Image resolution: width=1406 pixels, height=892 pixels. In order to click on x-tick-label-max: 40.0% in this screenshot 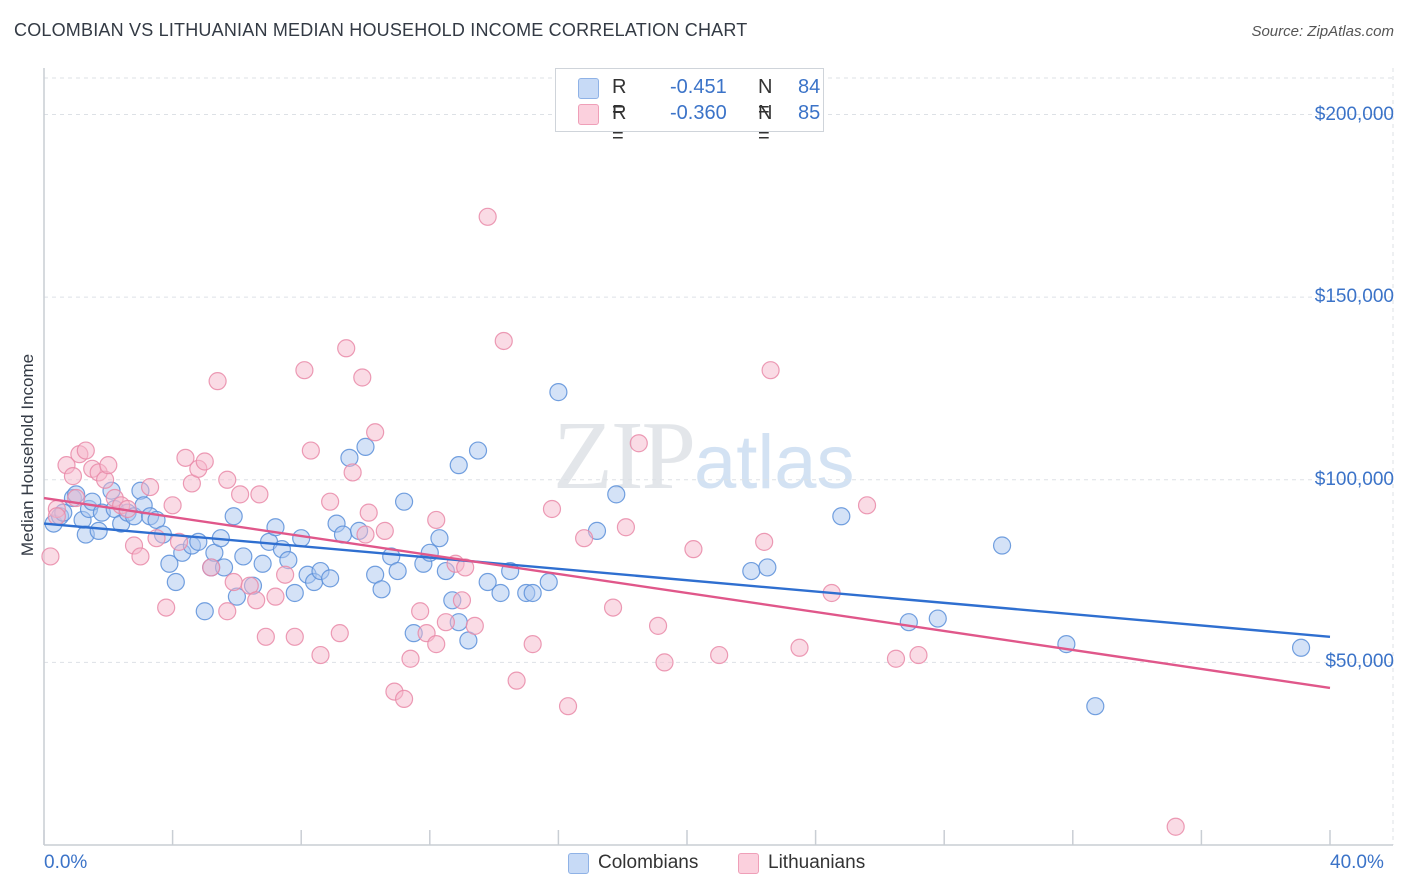, I will do `click(1357, 862)`.